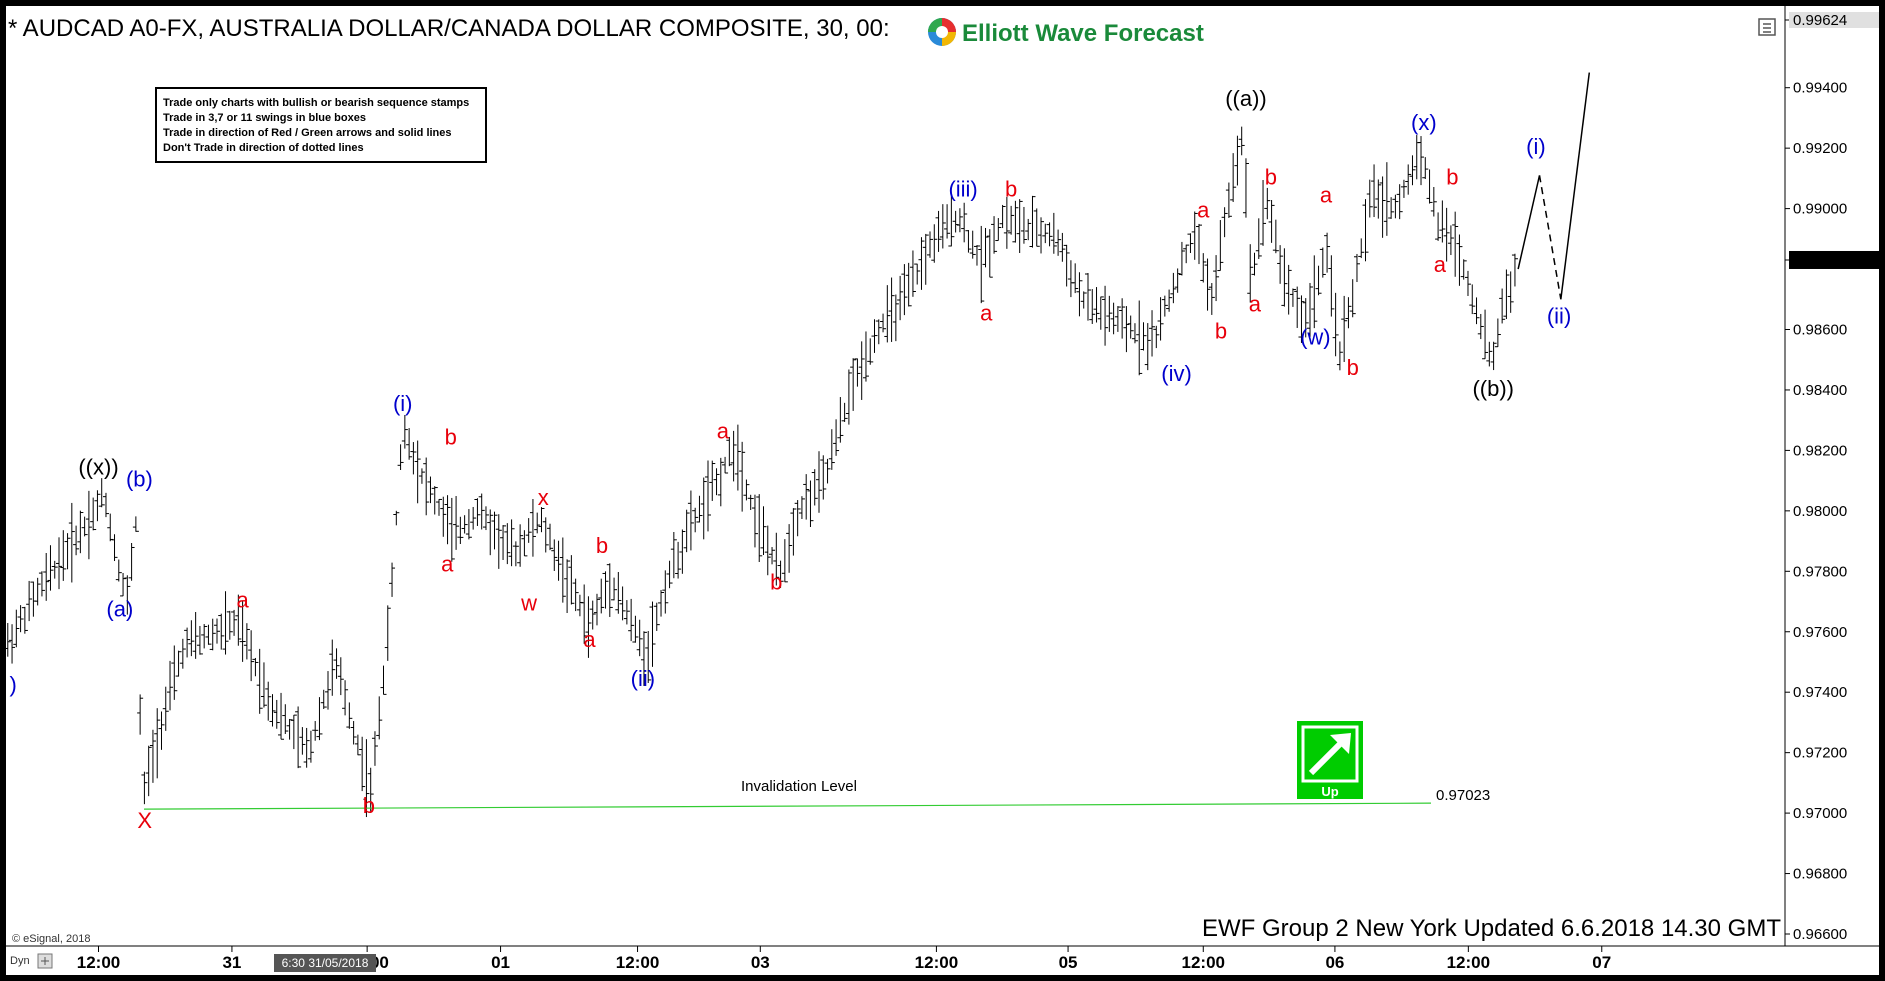 The width and height of the screenshot is (1885, 981). I want to click on up-arrow-icon, so click(1329, 754).